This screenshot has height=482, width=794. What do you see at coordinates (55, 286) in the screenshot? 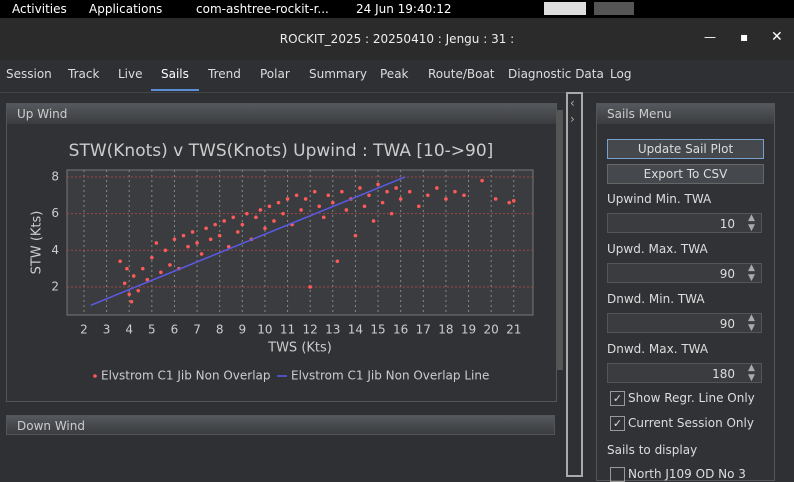
I see `y-tick-label: 2` at bounding box center [55, 286].